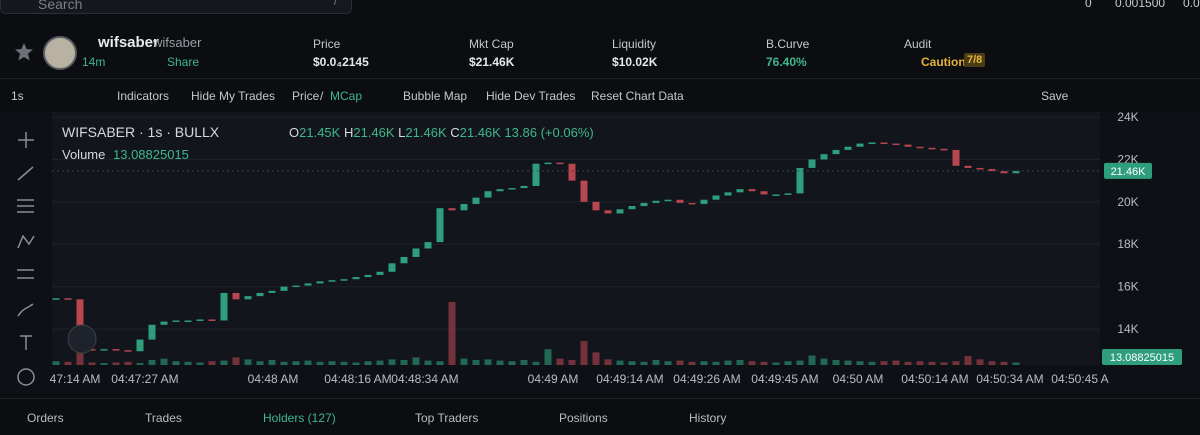 The height and width of the screenshot is (435, 1200). I want to click on stat-label: B.Curve, so click(788, 44).